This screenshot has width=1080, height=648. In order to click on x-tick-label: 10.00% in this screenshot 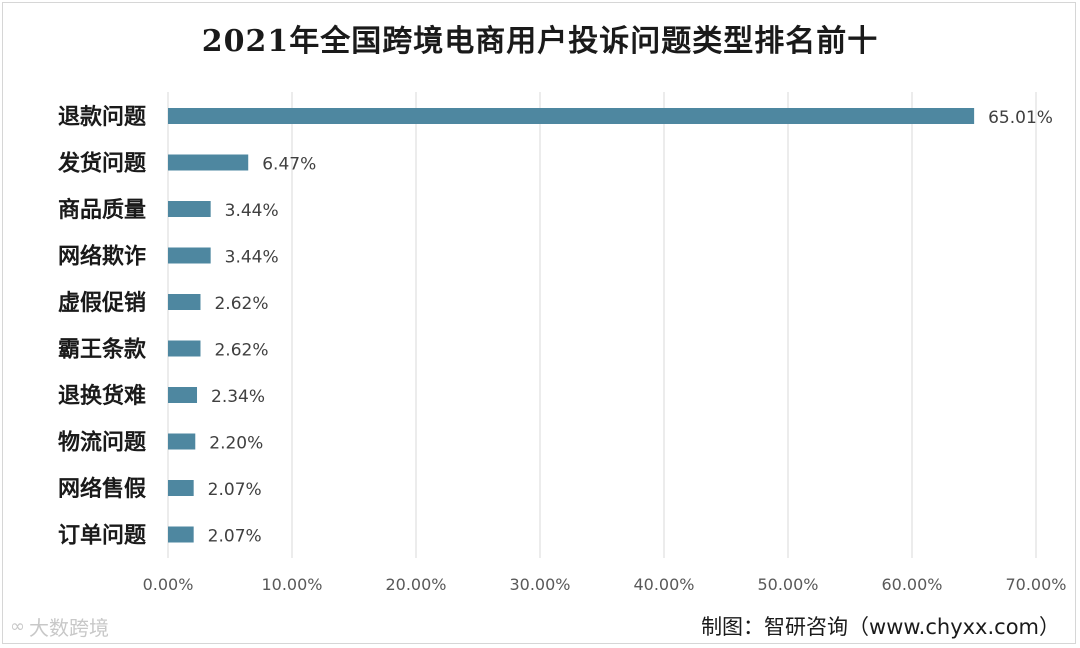, I will do `click(291, 584)`.